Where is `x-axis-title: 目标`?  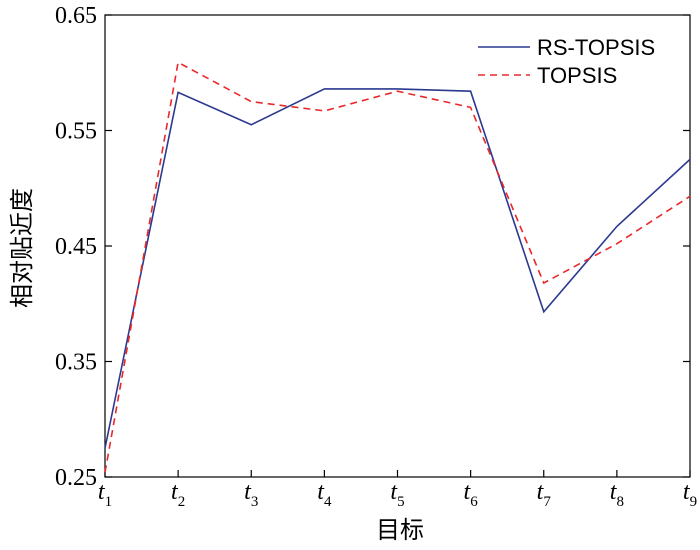
x-axis-title: 目标 is located at coordinates (400, 530).